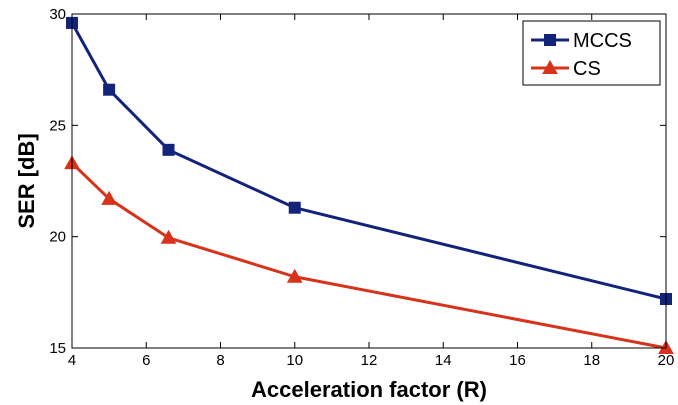 This screenshot has width=678, height=405. I want to click on legend-label: CS, so click(587, 69).